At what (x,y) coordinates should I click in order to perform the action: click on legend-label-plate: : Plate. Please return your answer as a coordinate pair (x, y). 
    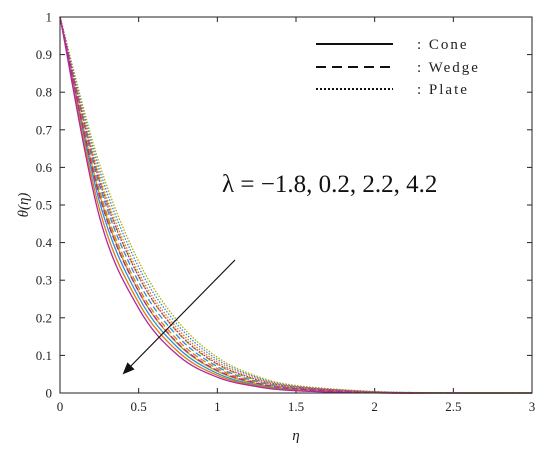
    Looking at the image, I should click on (443, 90).